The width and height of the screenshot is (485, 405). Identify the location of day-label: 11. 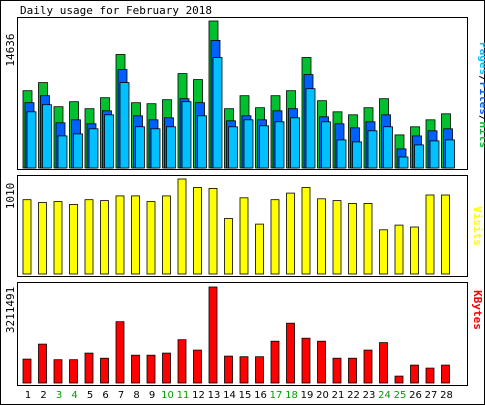
(183, 395).